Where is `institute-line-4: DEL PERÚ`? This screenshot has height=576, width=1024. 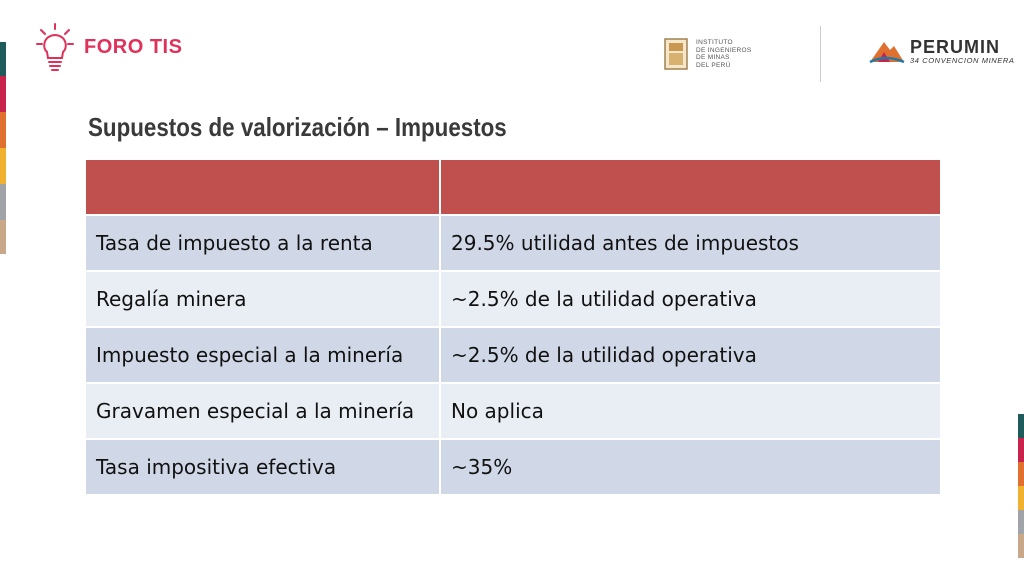 institute-line-4: DEL PERÚ is located at coordinates (713, 65).